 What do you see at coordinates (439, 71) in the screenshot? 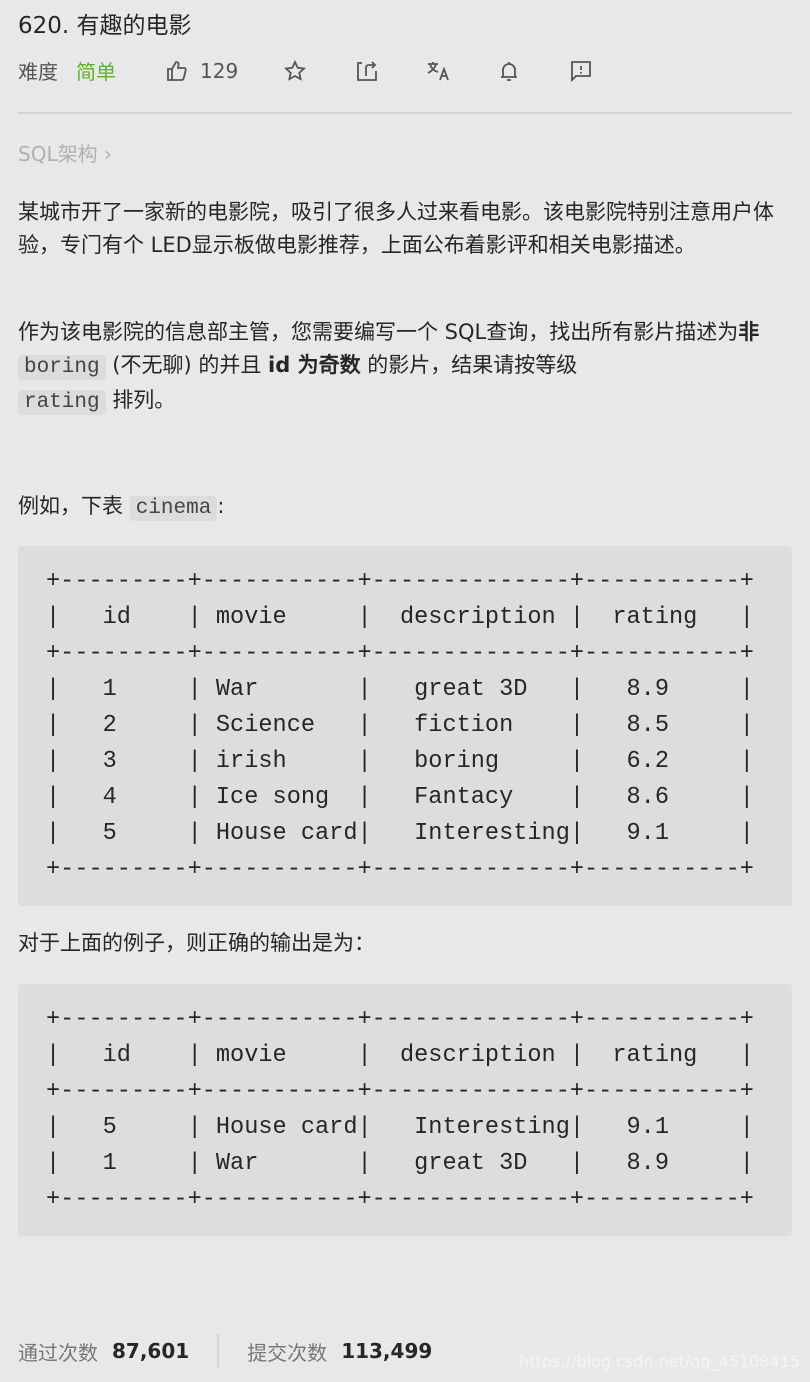
I see `translate-icon` at bounding box center [439, 71].